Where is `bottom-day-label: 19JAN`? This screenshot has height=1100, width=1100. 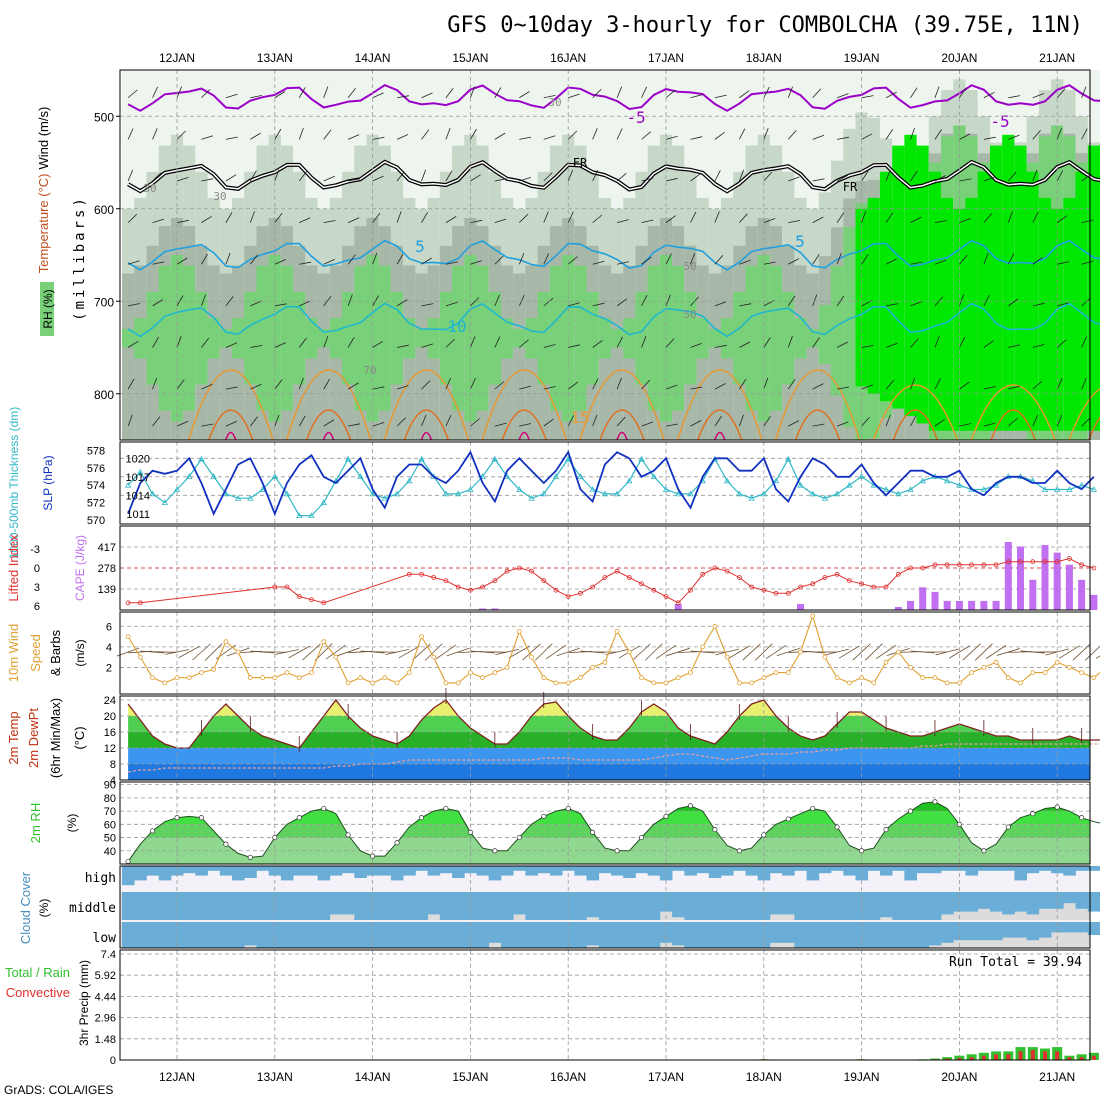 bottom-day-label: 19JAN is located at coordinates (862, 1077).